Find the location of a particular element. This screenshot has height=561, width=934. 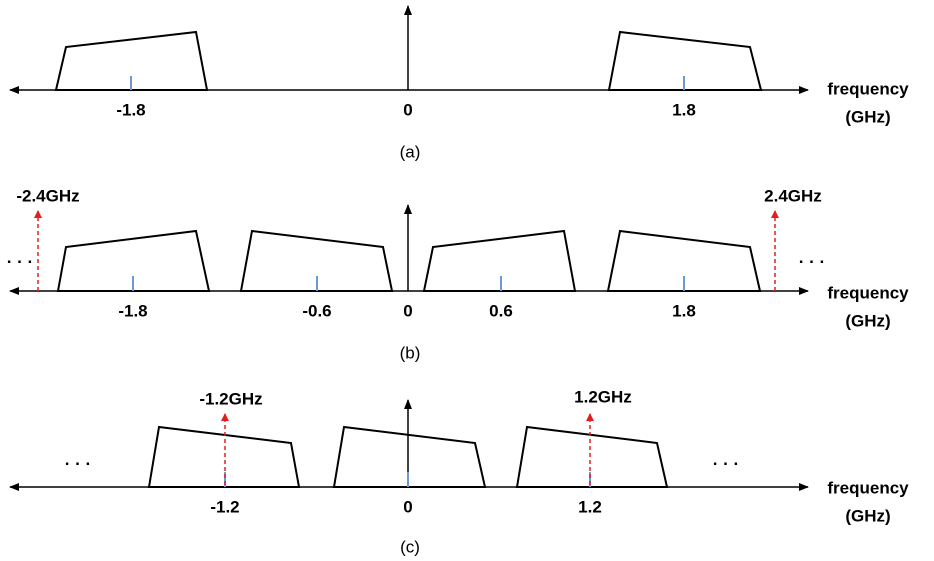

caption: (c) is located at coordinates (410, 546).